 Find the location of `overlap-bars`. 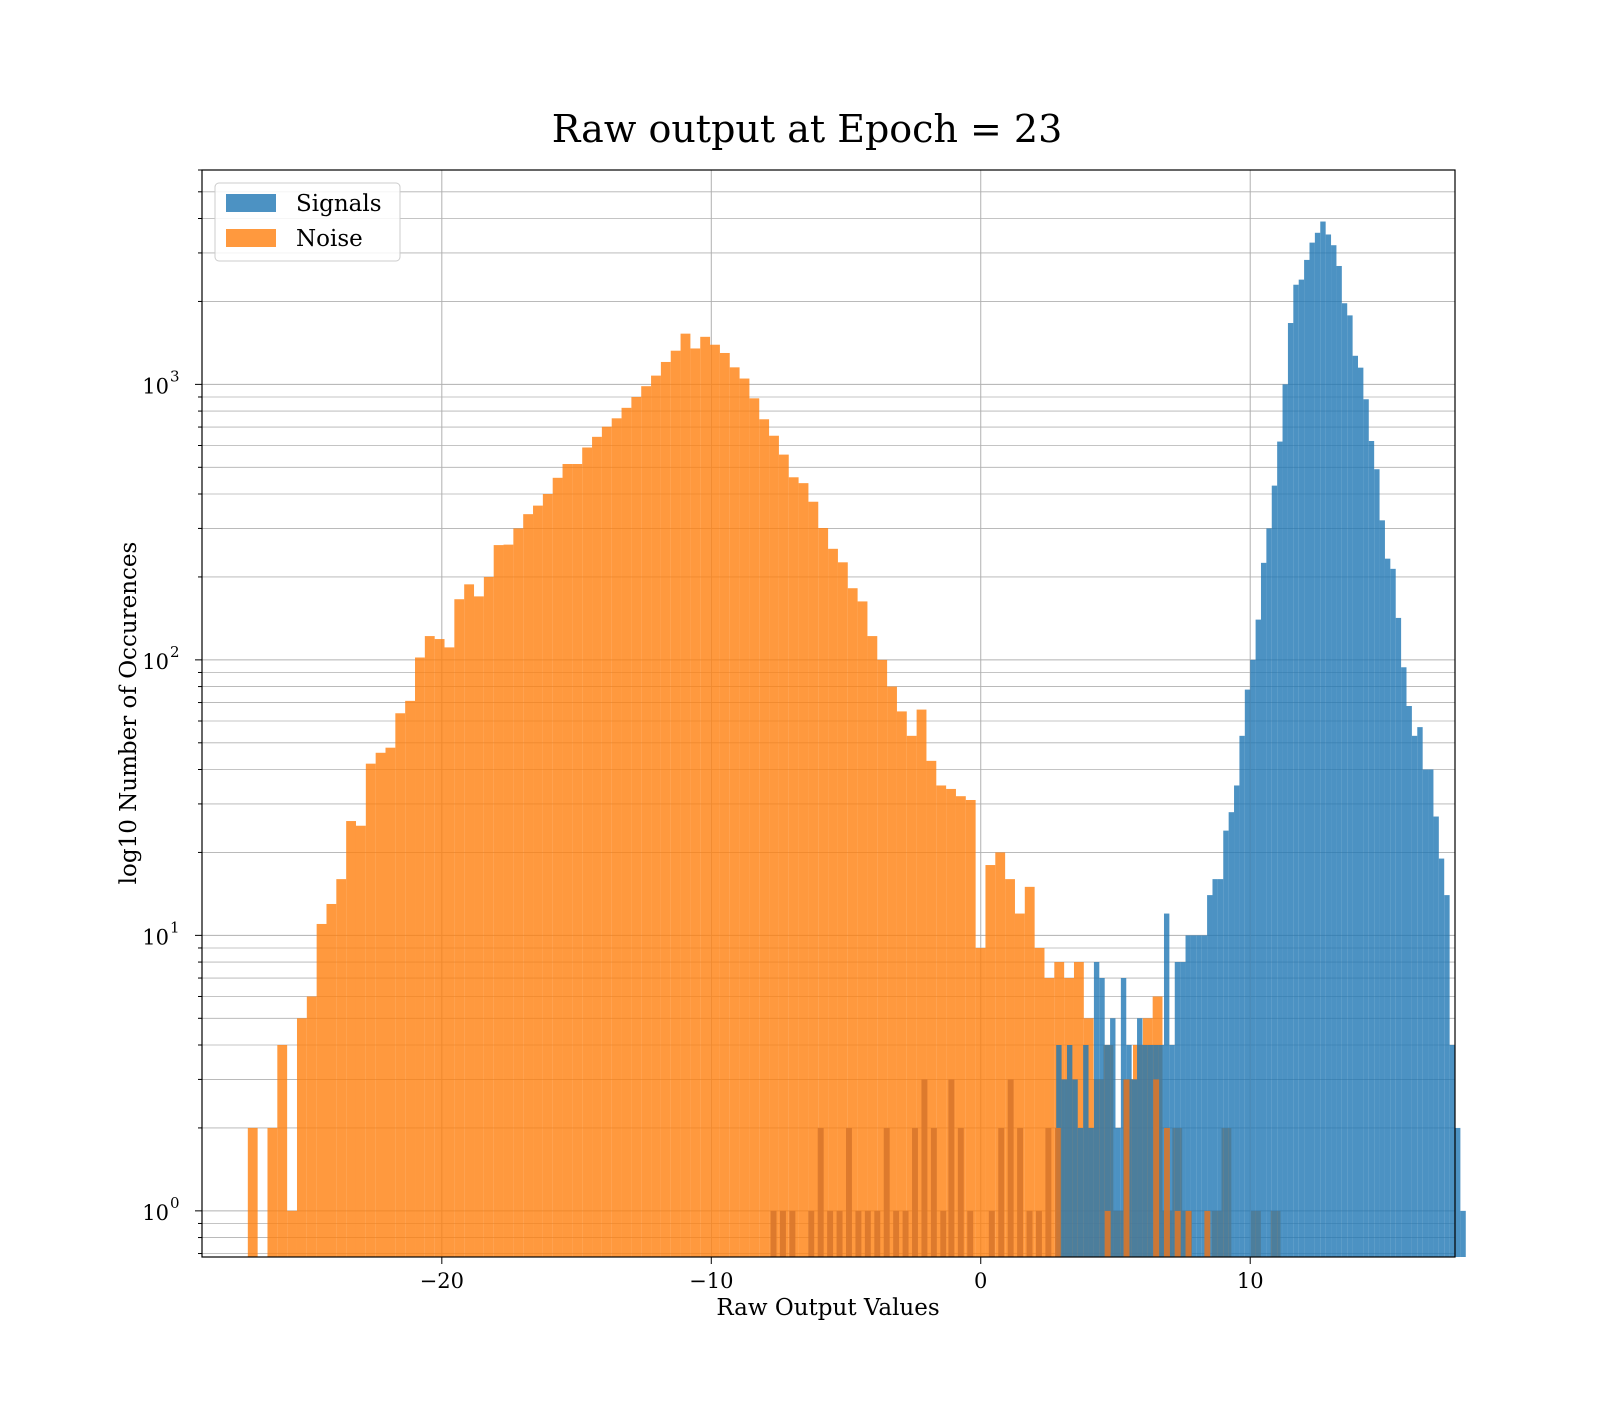

overlap-bars is located at coordinates (990, 1168).